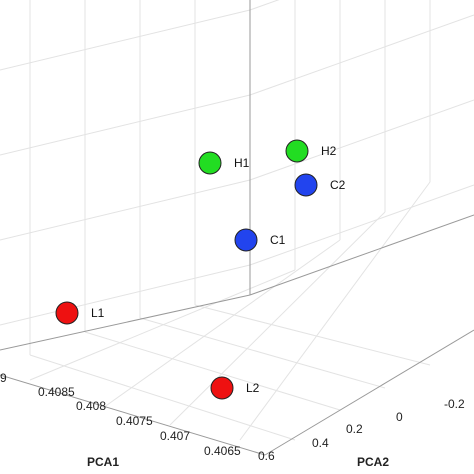 This screenshot has height=474, width=474. I want to click on y-tick-label: 0.2, so click(354, 429).